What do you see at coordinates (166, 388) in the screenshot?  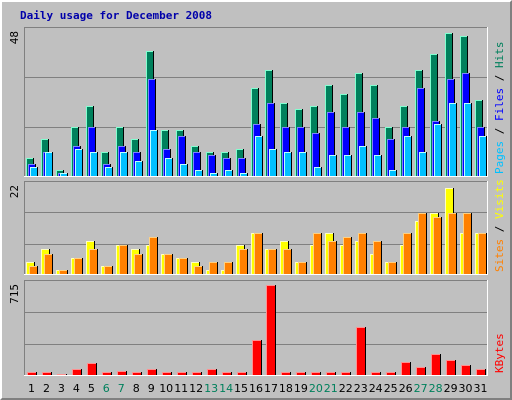 I see `day-label-10: 10` at bounding box center [166, 388].